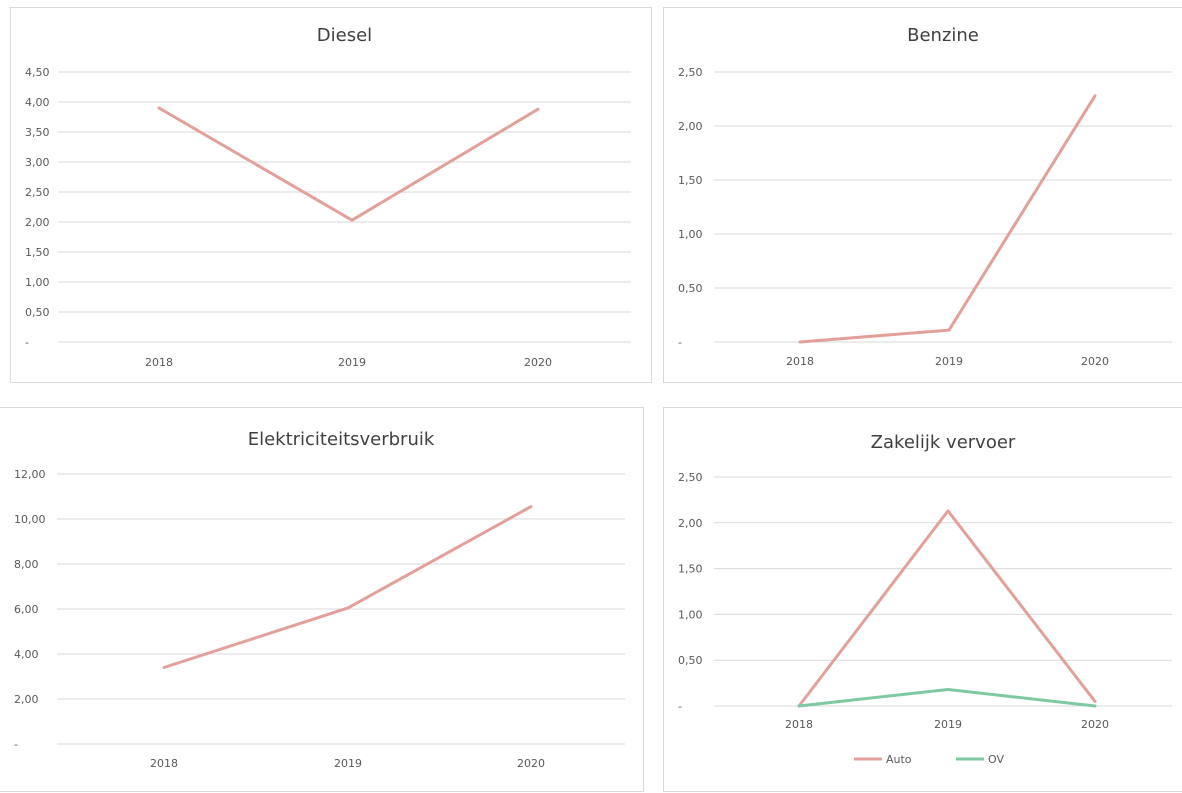 Image resolution: width=1182 pixels, height=793 pixels. Describe the element at coordinates (943, 442) in the screenshot. I see `chart-title: Zakelijk vervoer` at that location.